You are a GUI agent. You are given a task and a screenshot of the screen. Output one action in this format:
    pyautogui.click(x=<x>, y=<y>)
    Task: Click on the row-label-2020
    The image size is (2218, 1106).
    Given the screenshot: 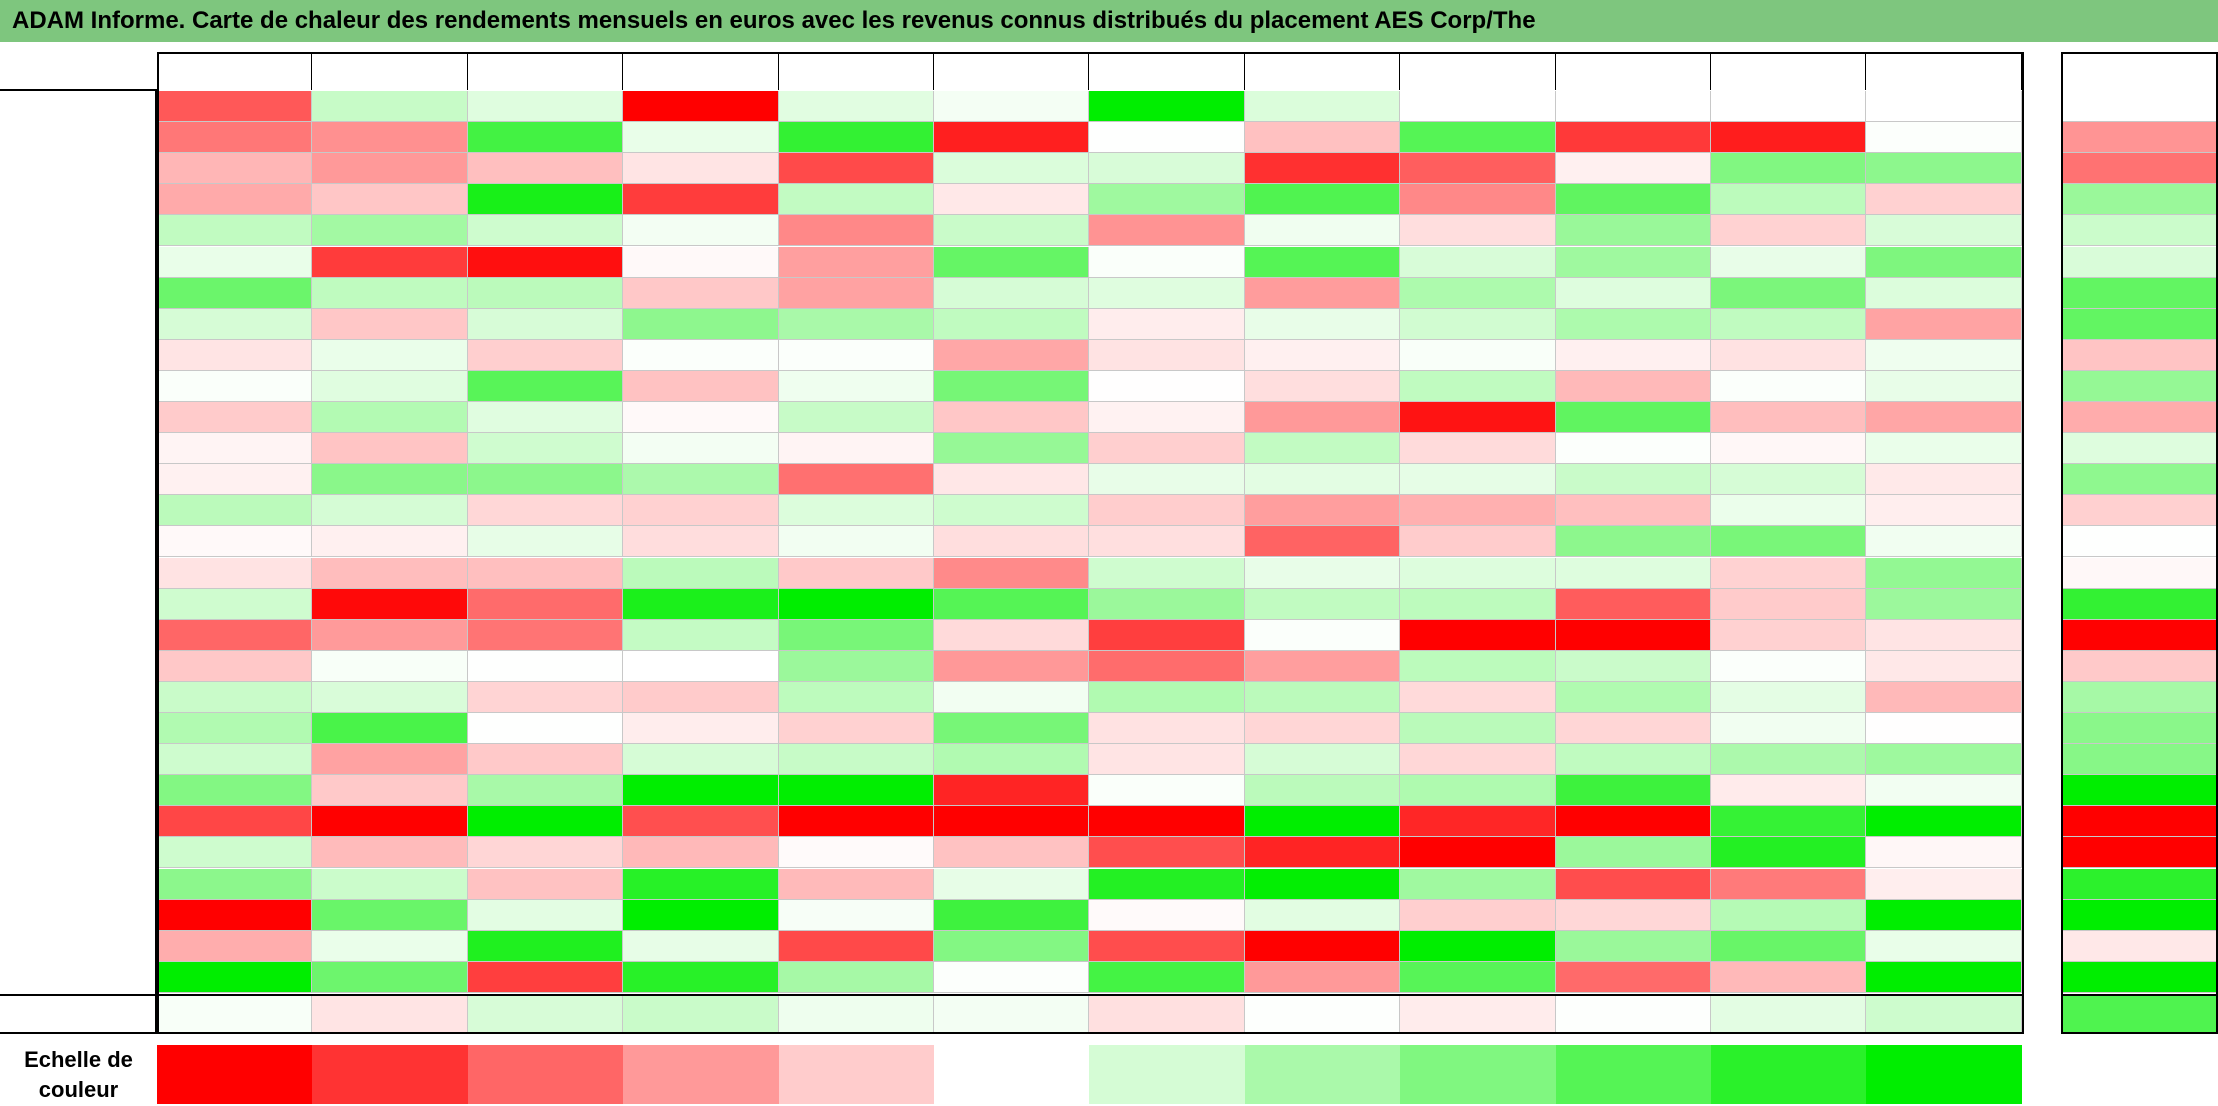 What is the action you would take?
    pyautogui.click(x=78, y=262)
    